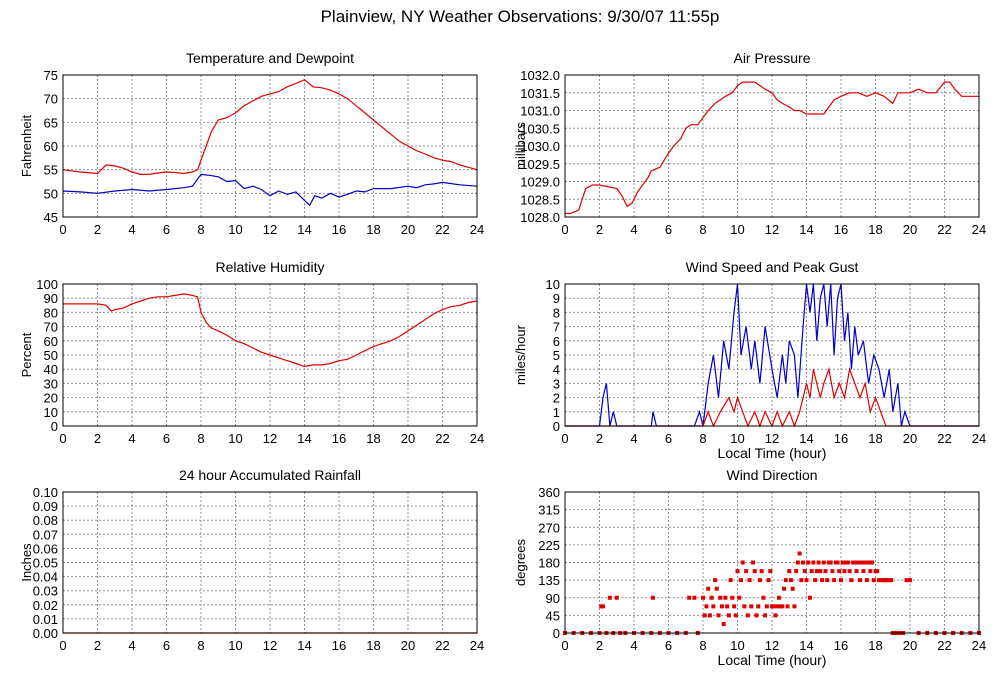 The height and width of the screenshot is (680, 1000). Describe the element at coordinates (373, 438) in the screenshot. I see `x-tick-label: 18` at that location.